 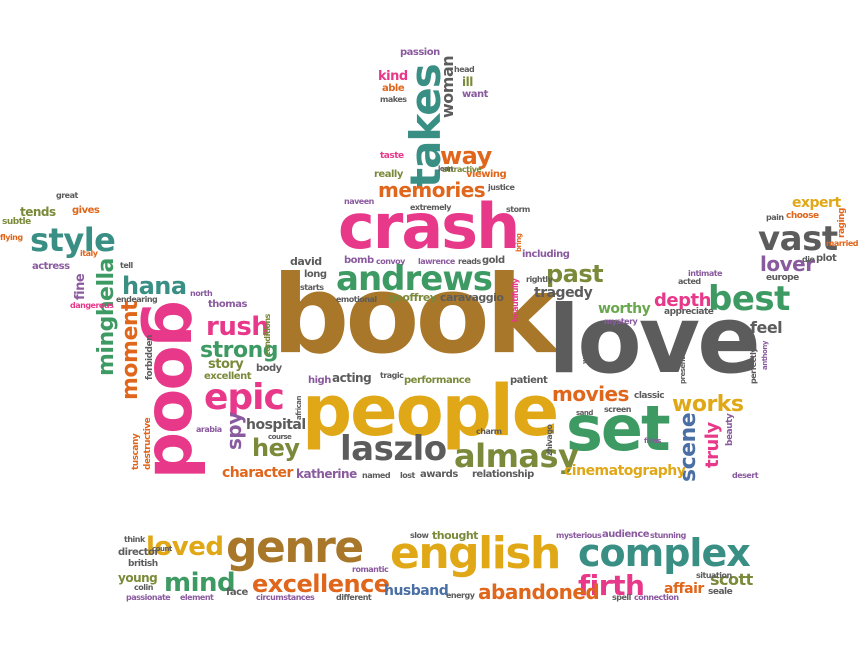 What do you see at coordinates (689, 281) in the screenshot?
I see `word-acted: acted` at bounding box center [689, 281].